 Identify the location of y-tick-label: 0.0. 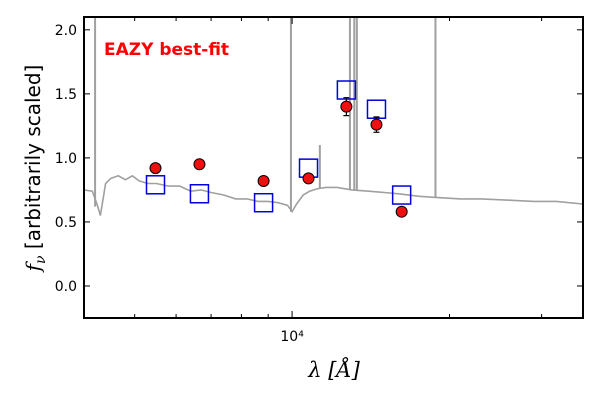
(66, 287).